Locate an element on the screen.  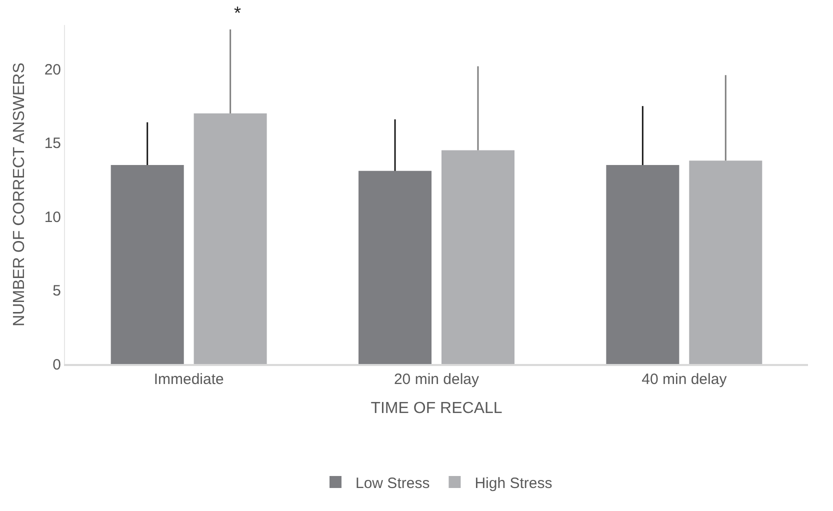
y-tick-label: 5 is located at coordinates (56, 291).